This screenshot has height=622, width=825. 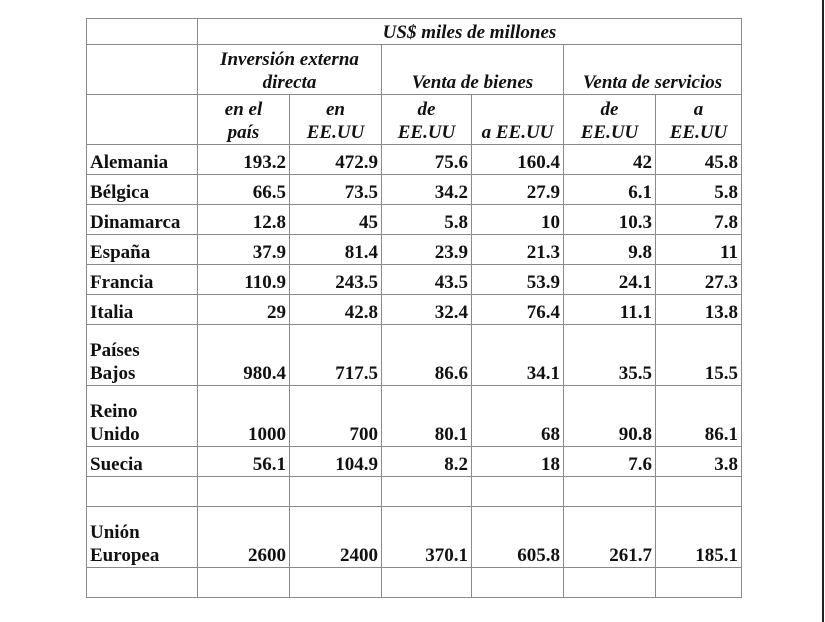 I want to click on value-cell: 53.9, so click(x=517, y=279).